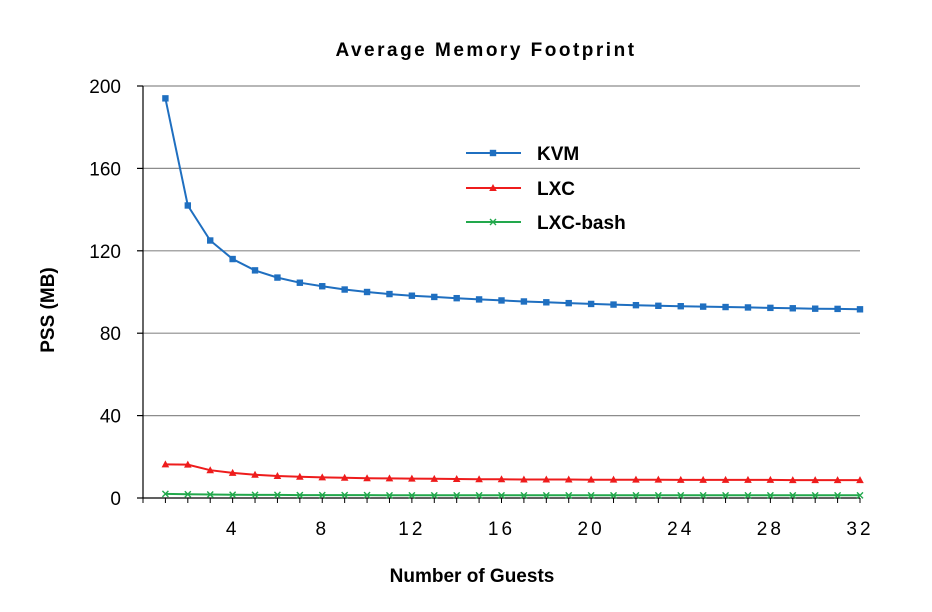 This screenshot has width=932, height=612. Describe the element at coordinates (411, 529) in the screenshot. I see `x-tick-label-12: 12` at that location.